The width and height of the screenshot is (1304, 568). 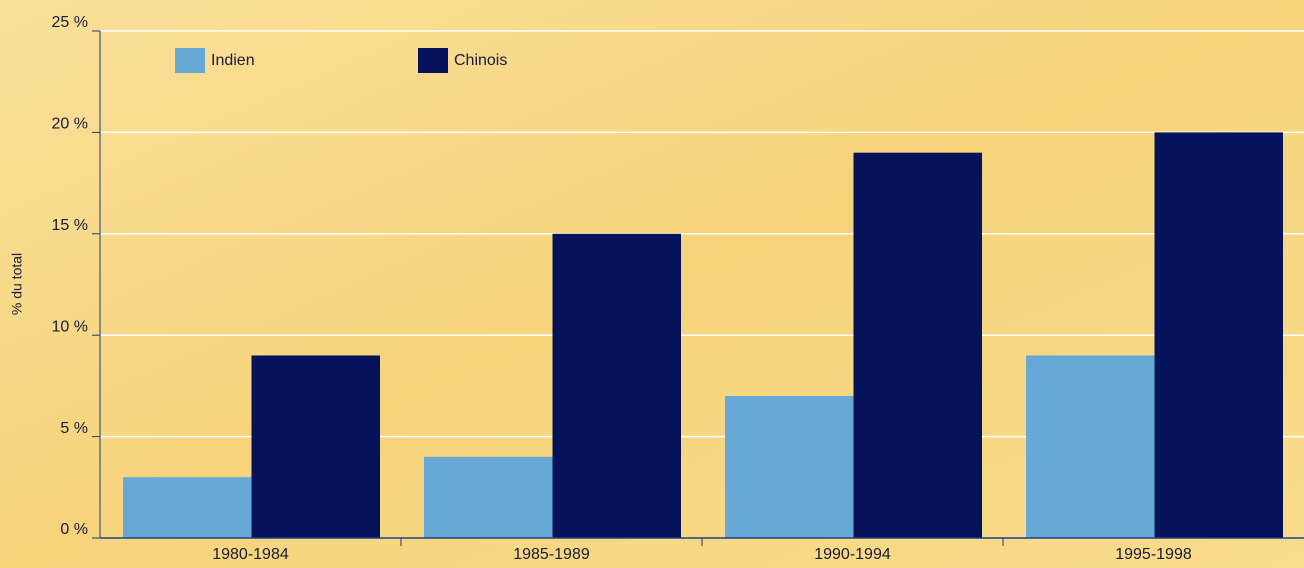 What do you see at coordinates (74, 529) in the screenshot?
I see `y-tick-label: 0 %` at bounding box center [74, 529].